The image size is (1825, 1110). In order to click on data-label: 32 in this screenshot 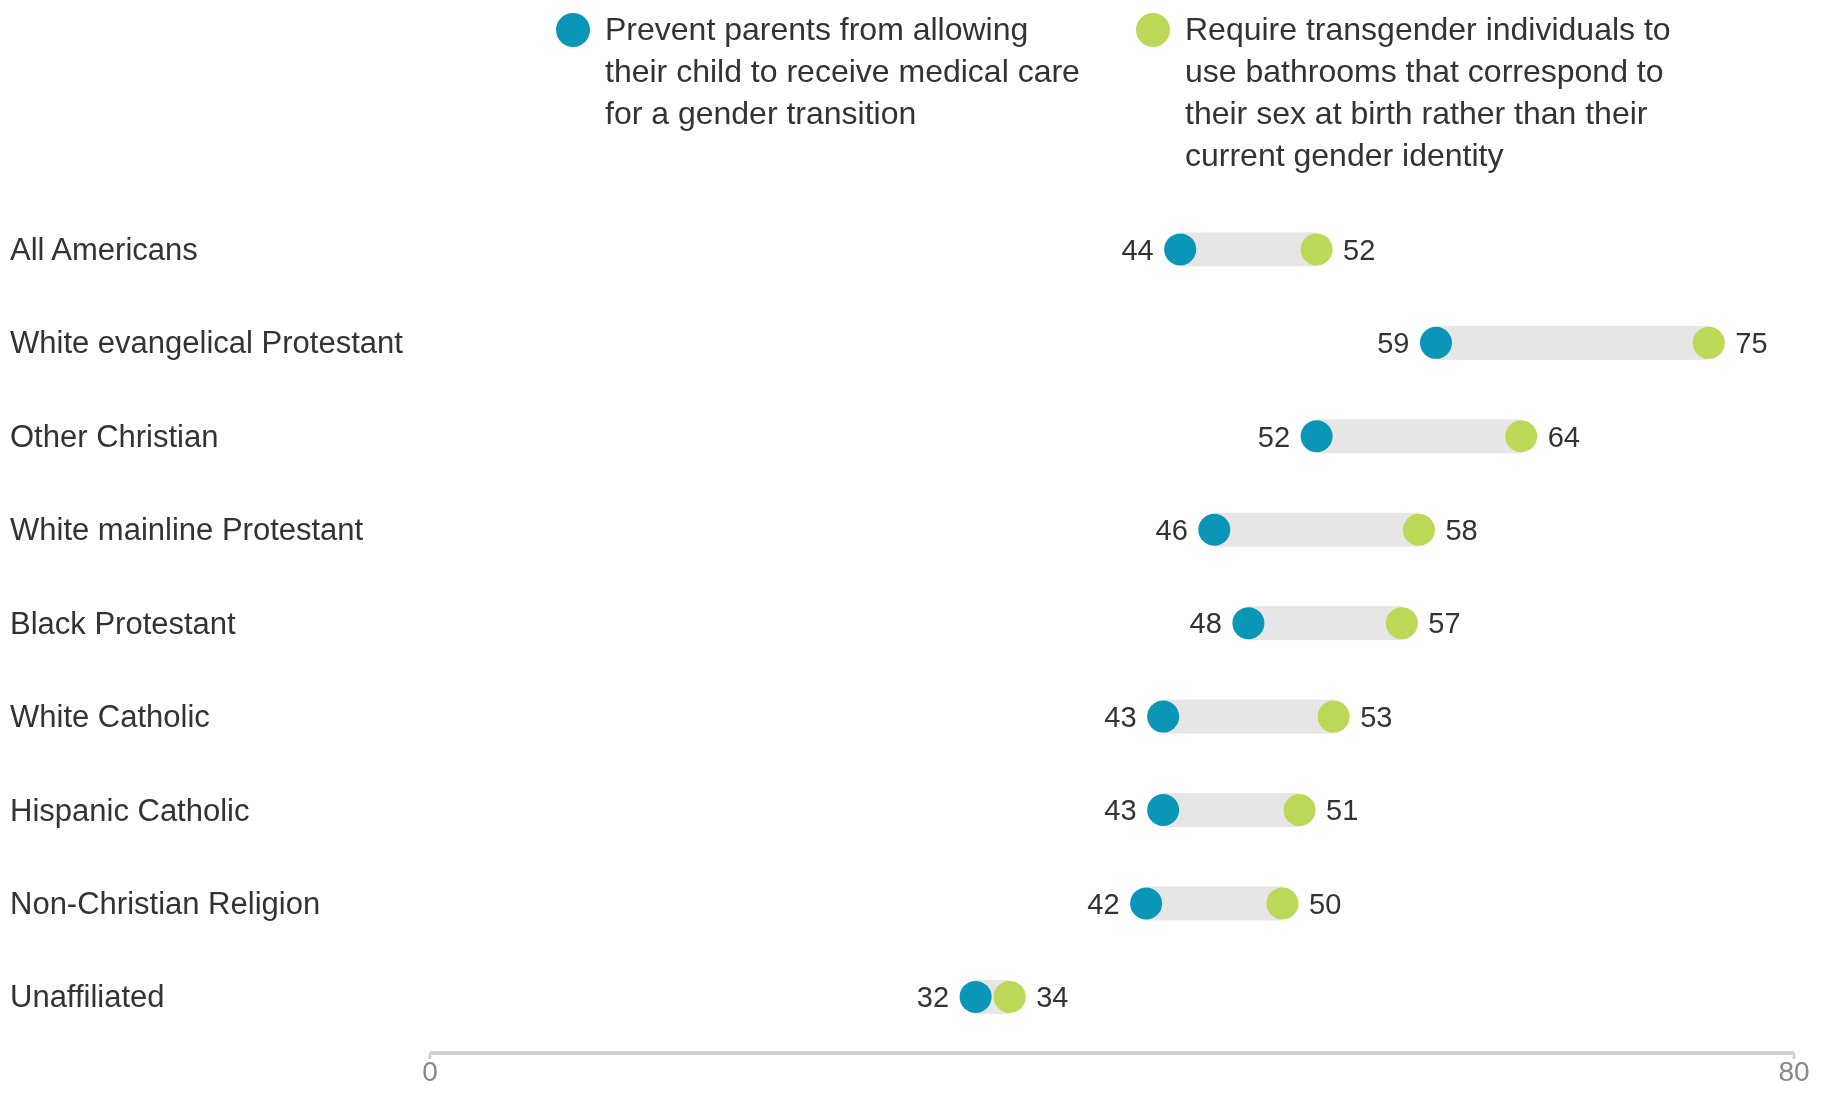, I will do `click(933, 997)`.